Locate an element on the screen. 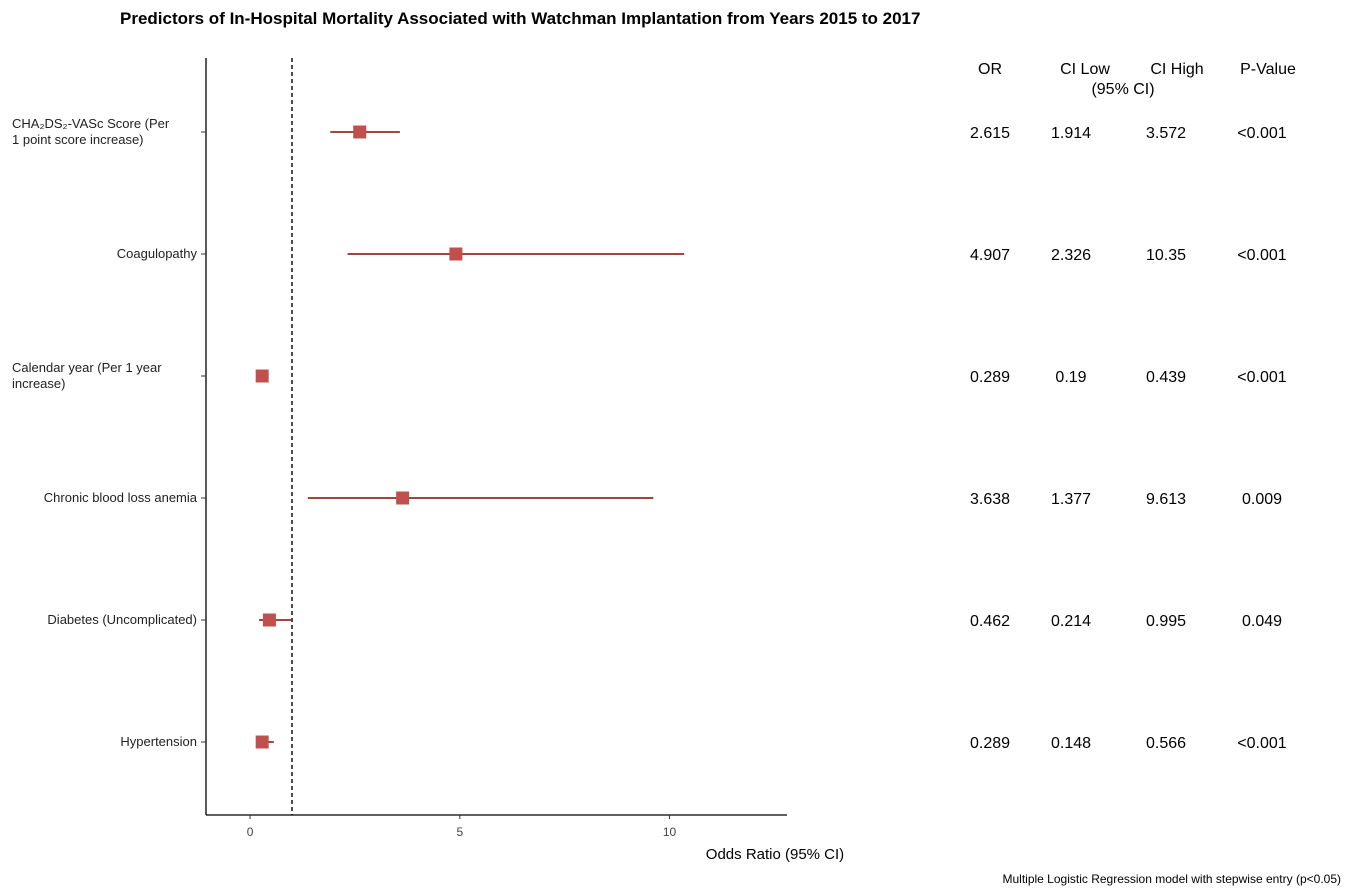 This screenshot has height=890, width=1362. row-label: Hypertension is located at coordinates (158, 741).